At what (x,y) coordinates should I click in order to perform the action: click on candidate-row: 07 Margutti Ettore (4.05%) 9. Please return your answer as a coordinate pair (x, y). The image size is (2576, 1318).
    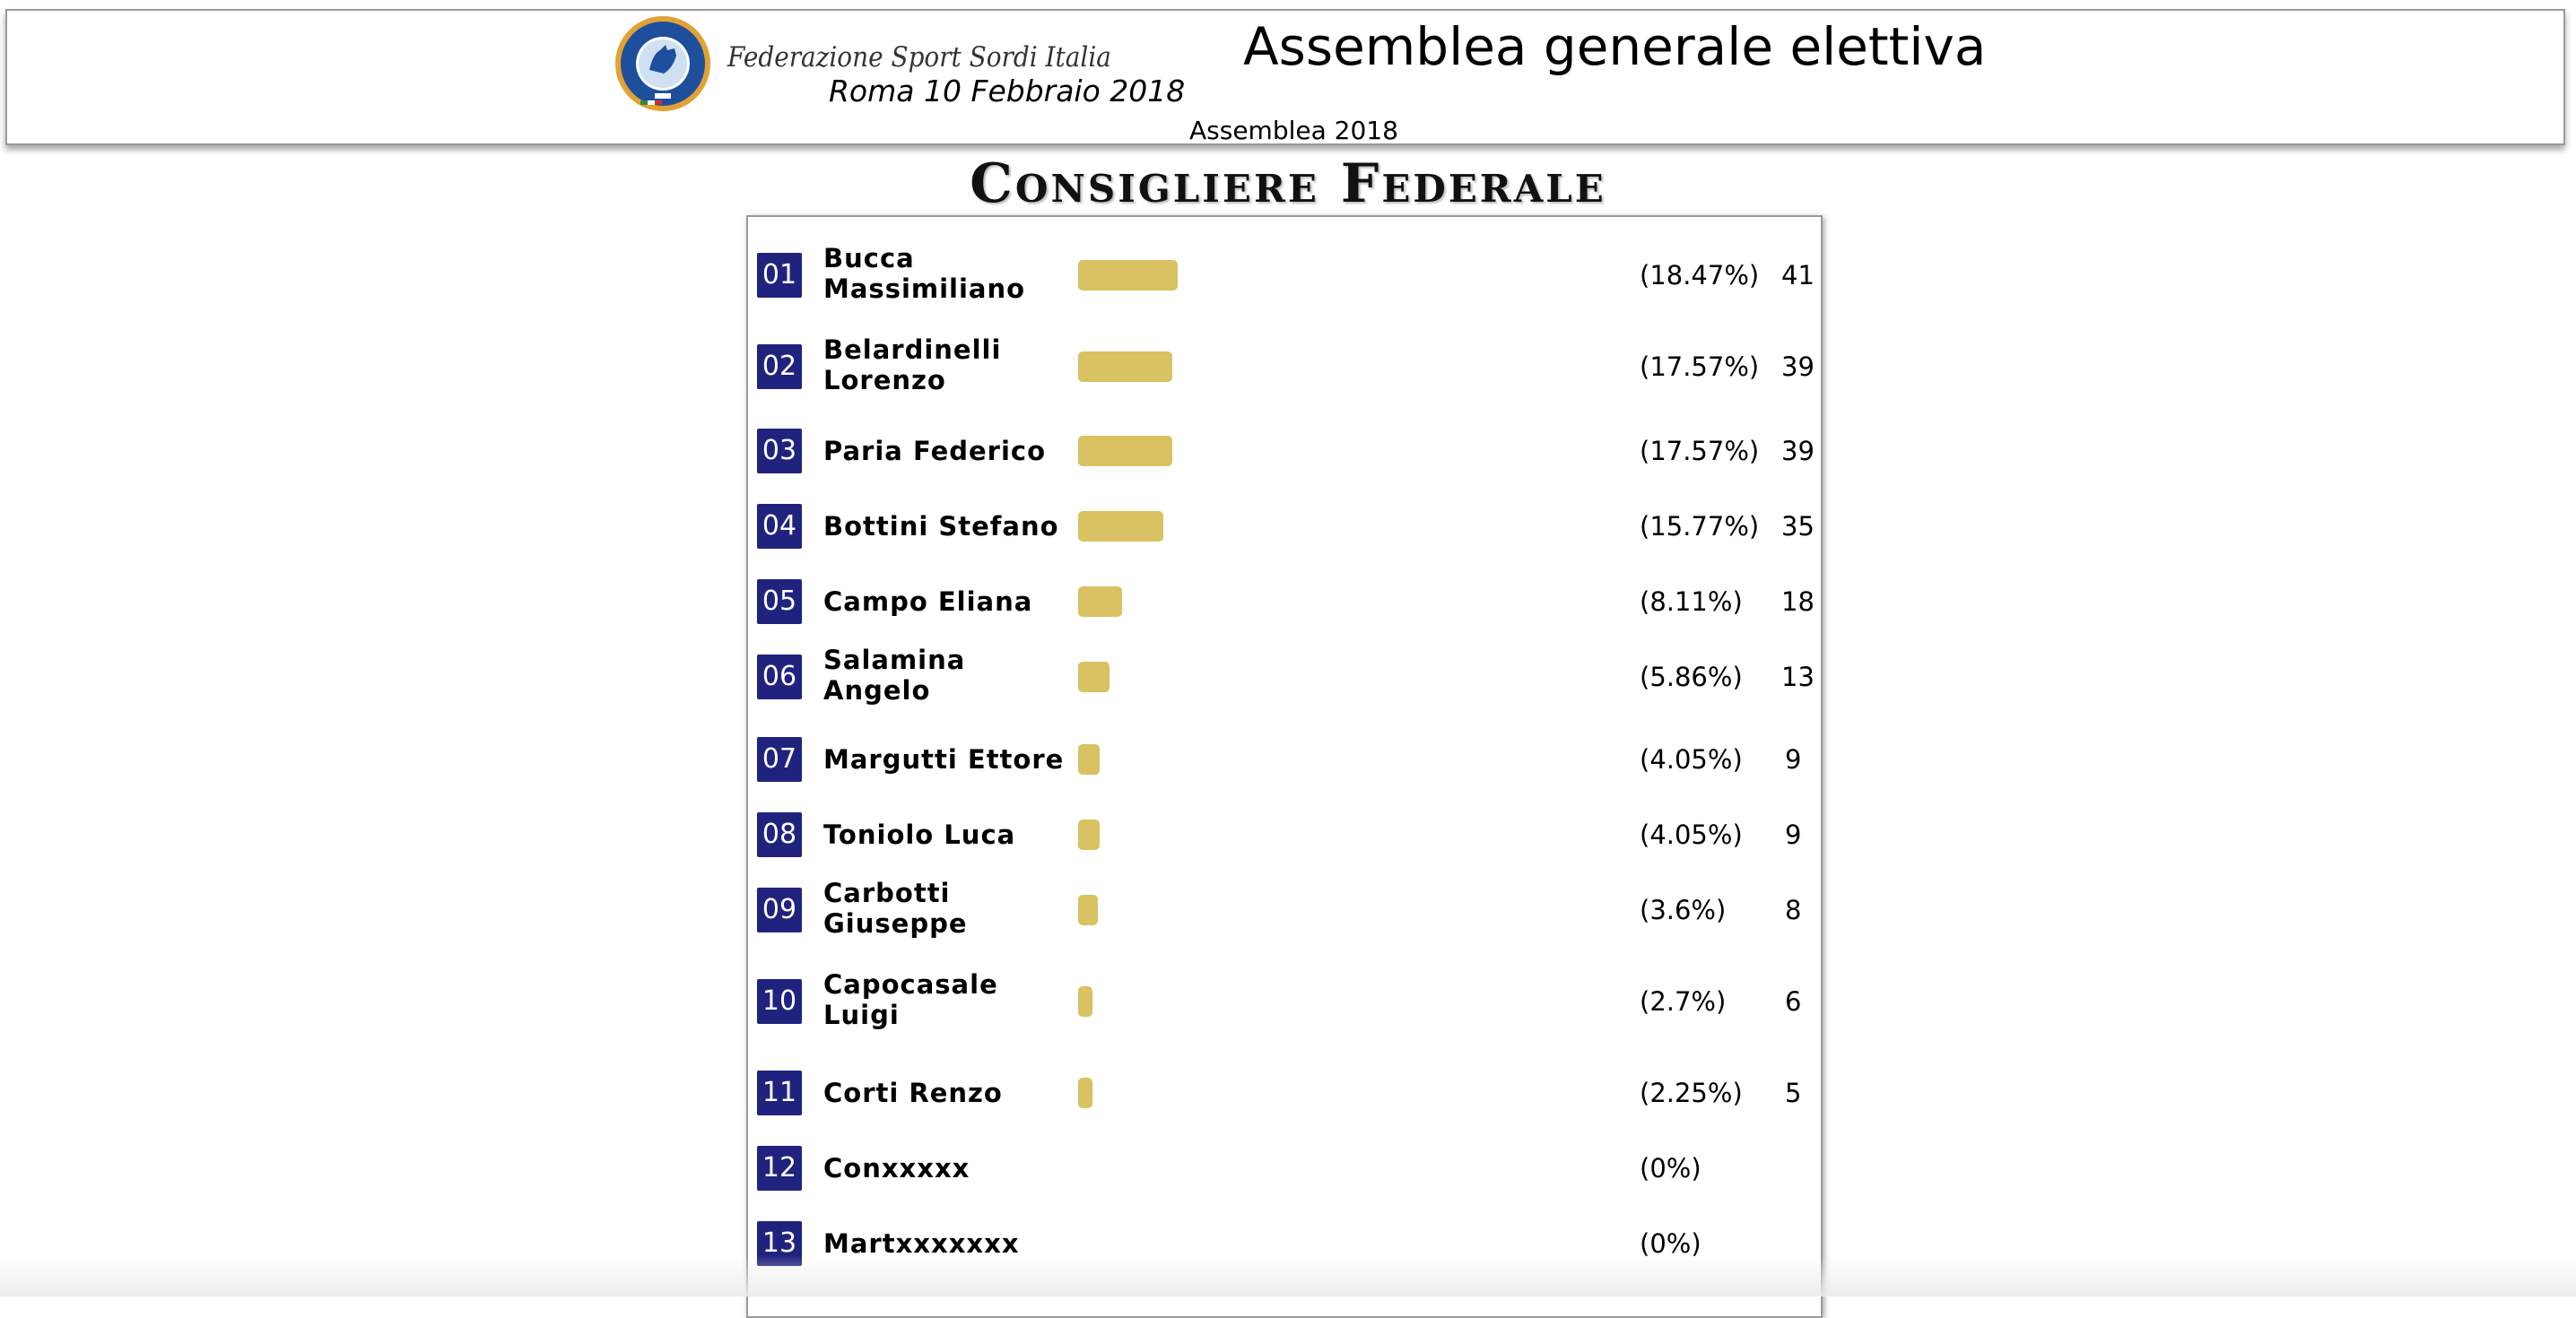
    Looking at the image, I should click on (1284, 769).